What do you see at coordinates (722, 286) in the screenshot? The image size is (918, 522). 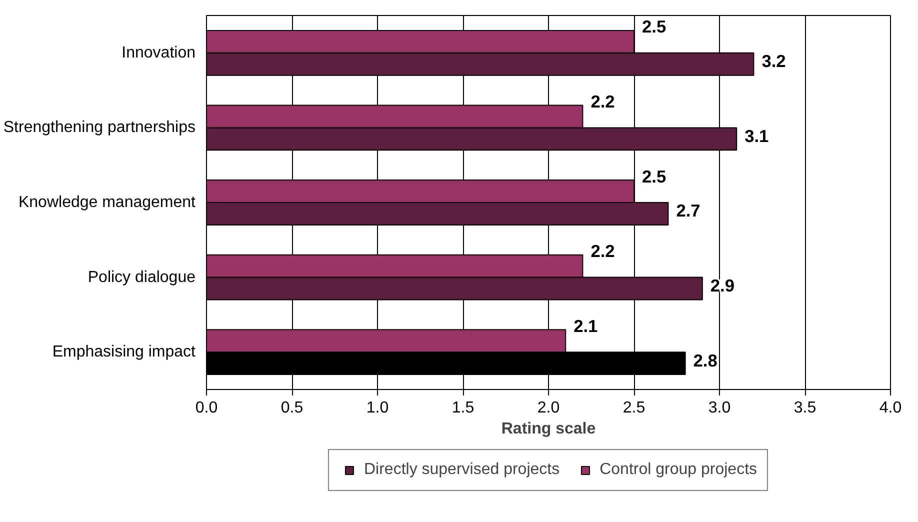 I see `data-label: 2.9` at bounding box center [722, 286].